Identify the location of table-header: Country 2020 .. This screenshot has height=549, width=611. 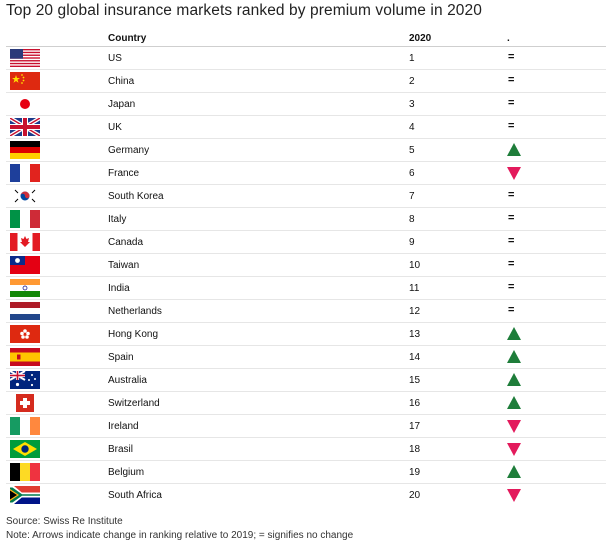
(305, 38).